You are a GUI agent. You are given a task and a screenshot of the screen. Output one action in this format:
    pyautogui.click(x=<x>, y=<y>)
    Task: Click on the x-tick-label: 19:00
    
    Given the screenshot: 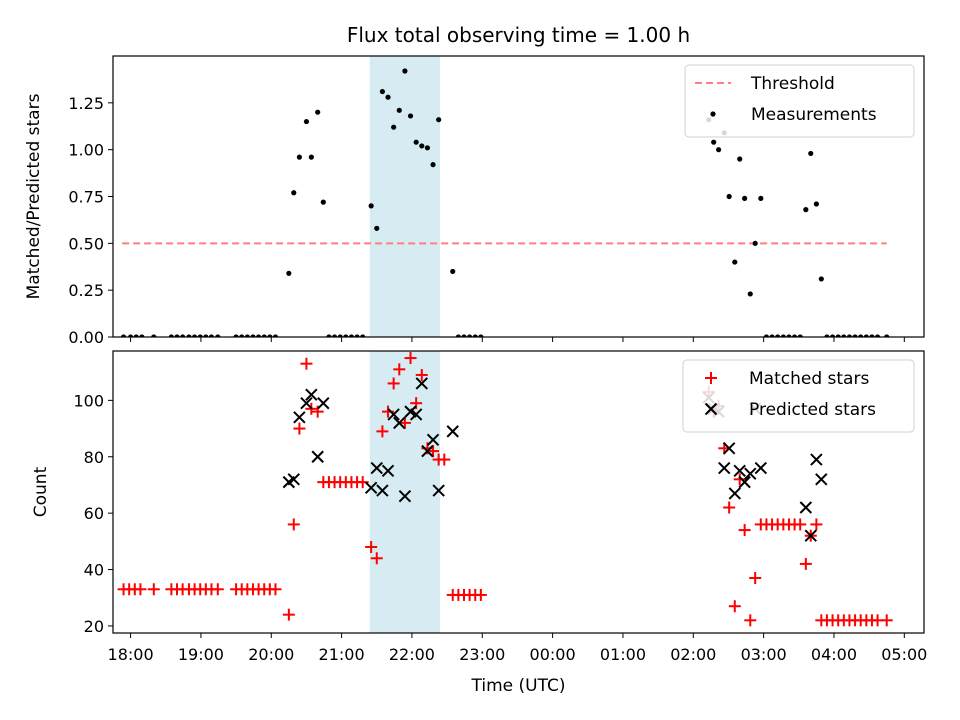 What is the action you would take?
    pyautogui.click(x=201, y=654)
    